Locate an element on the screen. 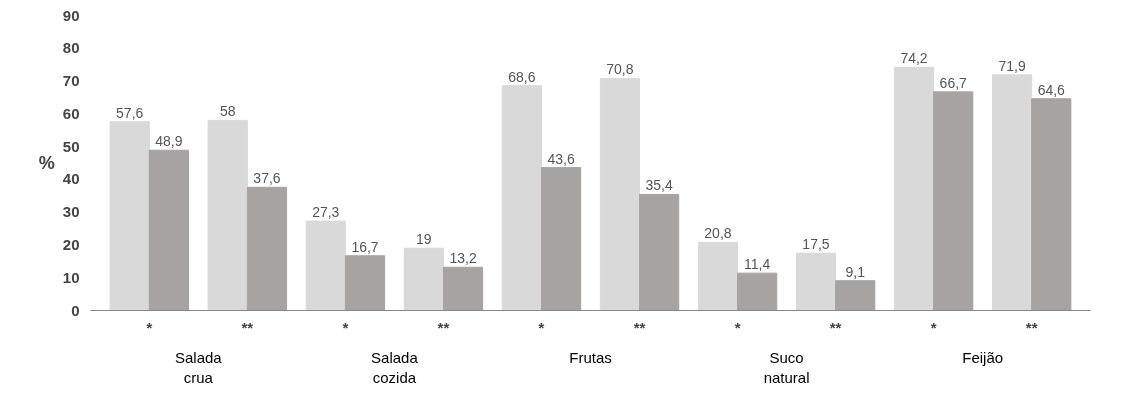 This screenshot has width=1124, height=414. data-label: 20,8 is located at coordinates (718, 233).